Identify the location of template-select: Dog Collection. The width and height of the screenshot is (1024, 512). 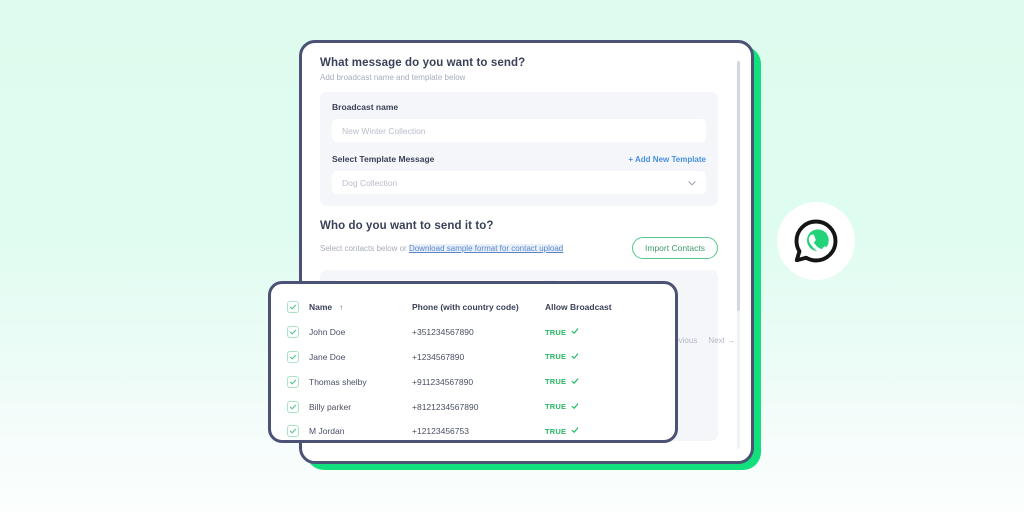
(519, 182).